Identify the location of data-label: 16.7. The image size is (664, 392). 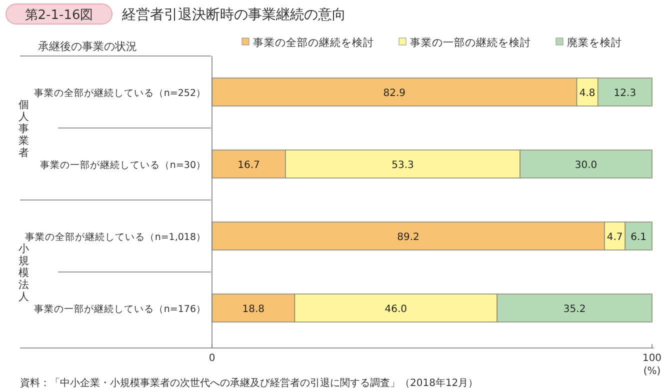
(249, 165).